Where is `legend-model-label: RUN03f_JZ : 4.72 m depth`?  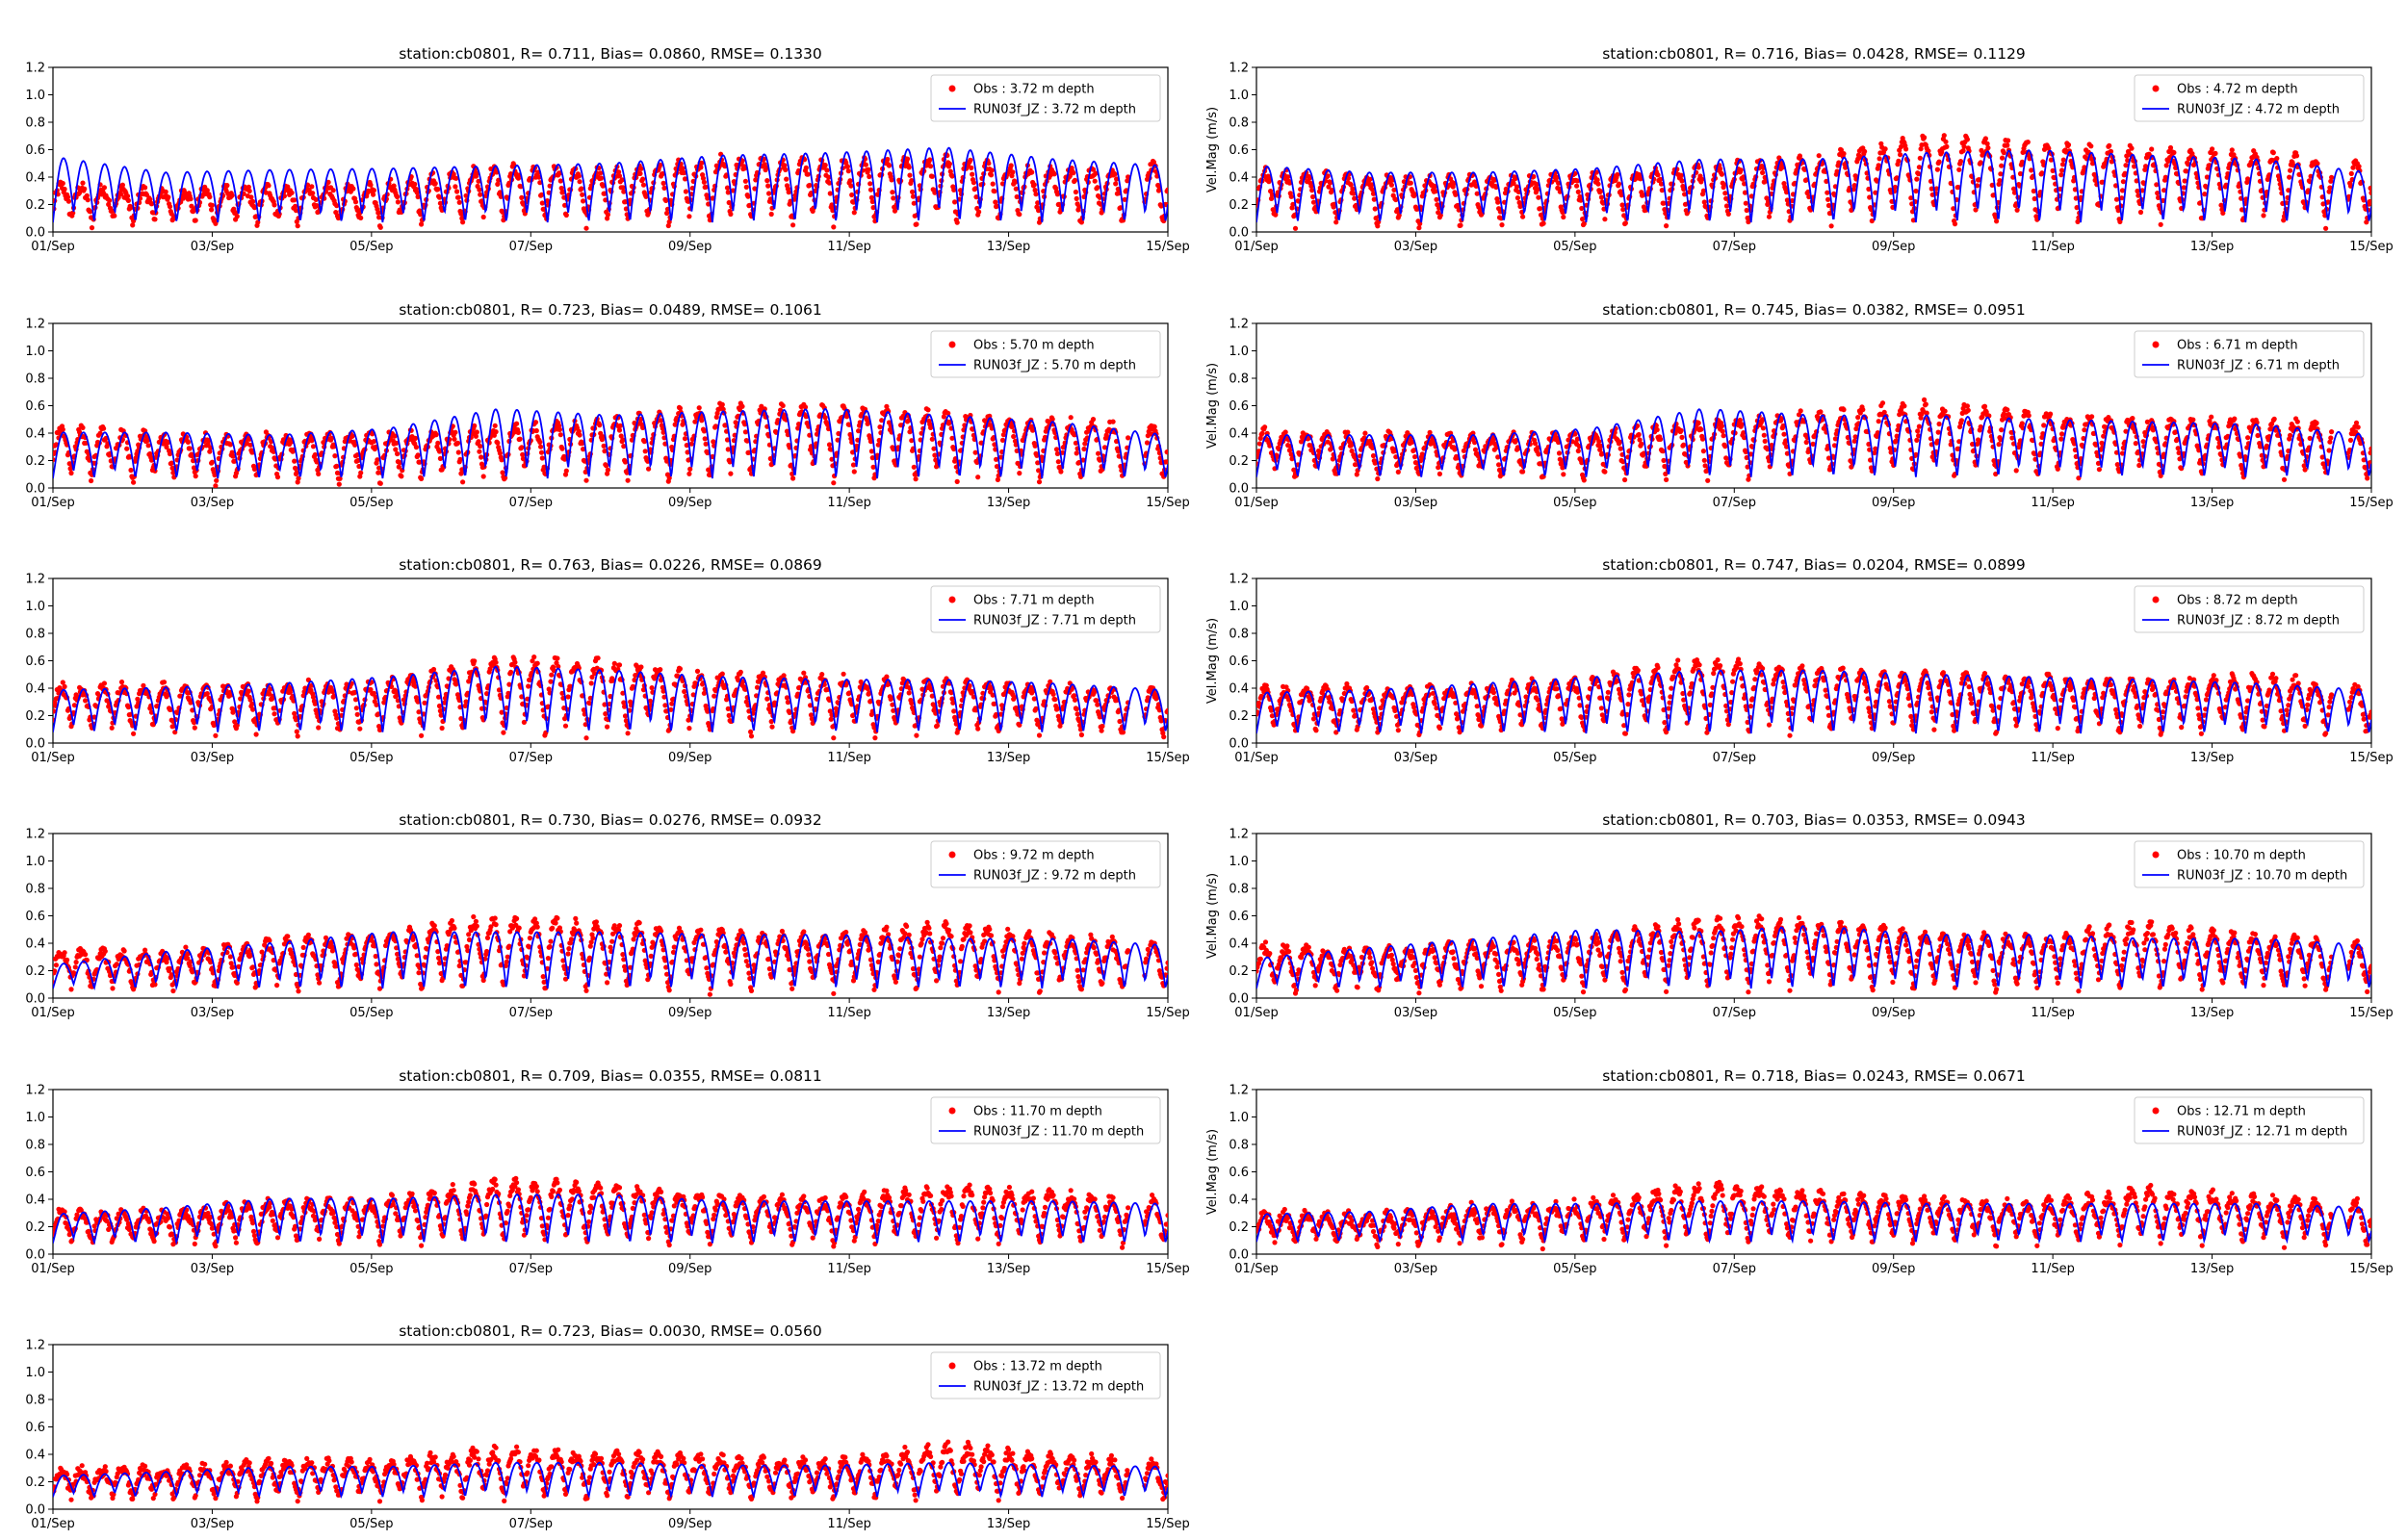
legend-model-label: RUN03f_JZ : 4.72 m depth is located at coordinates (2258, 110).